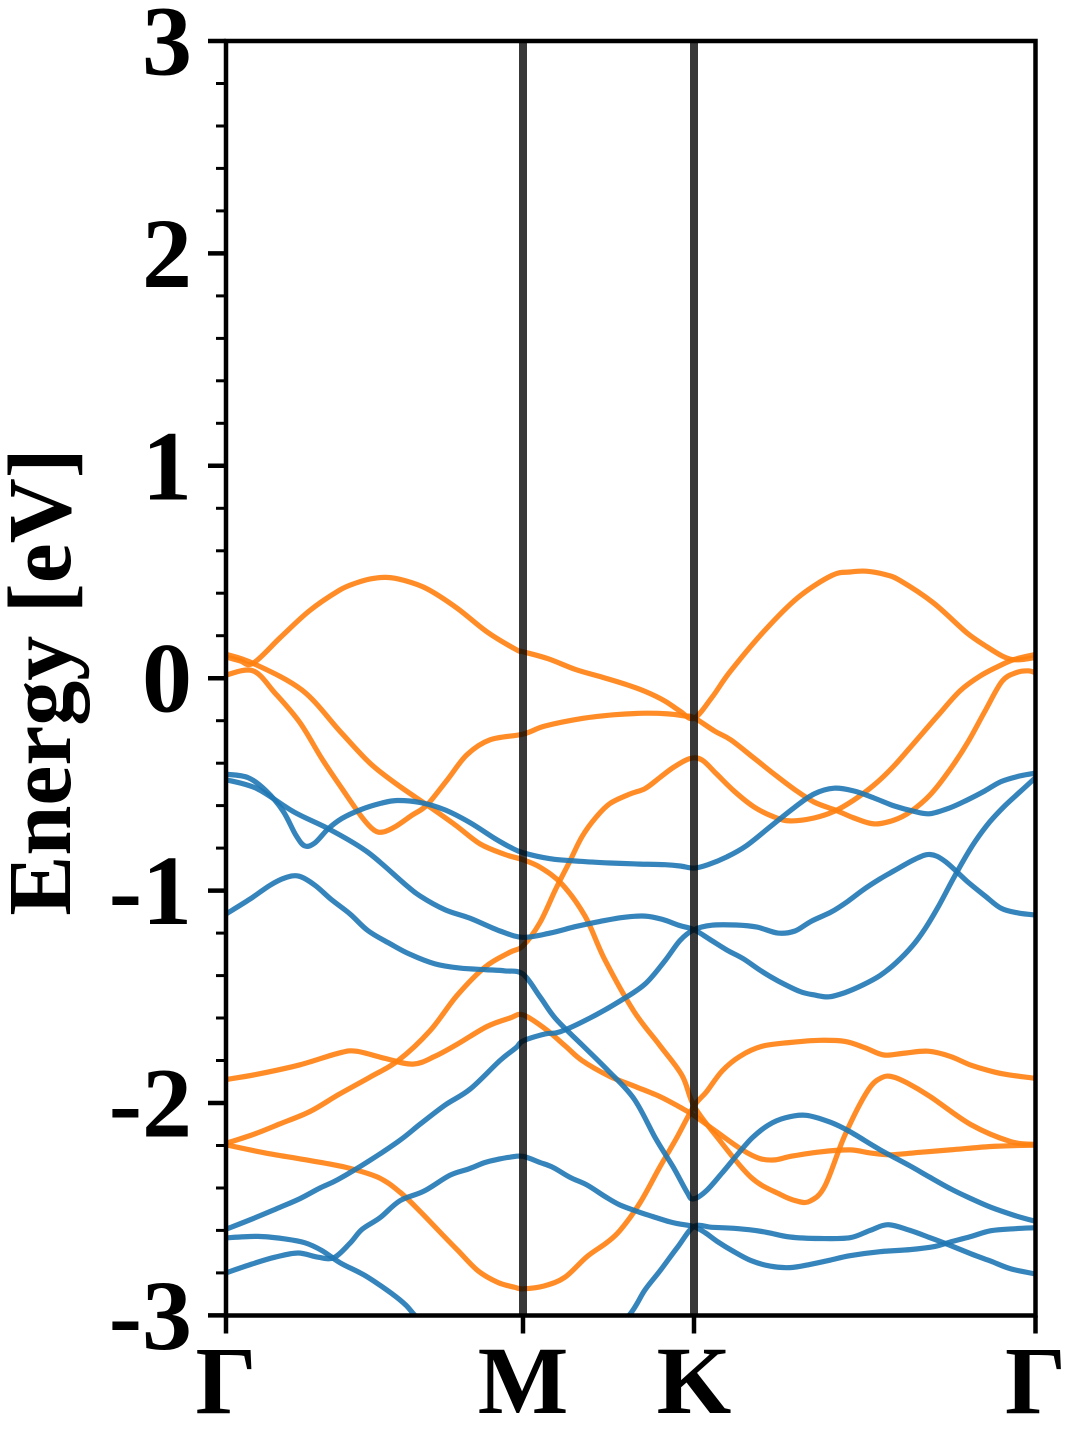 This screenshot has height=1445, width=1080. Describe the element at coordinates (167, 48) in the screenshot. I see `svg-text: 3` at that location.